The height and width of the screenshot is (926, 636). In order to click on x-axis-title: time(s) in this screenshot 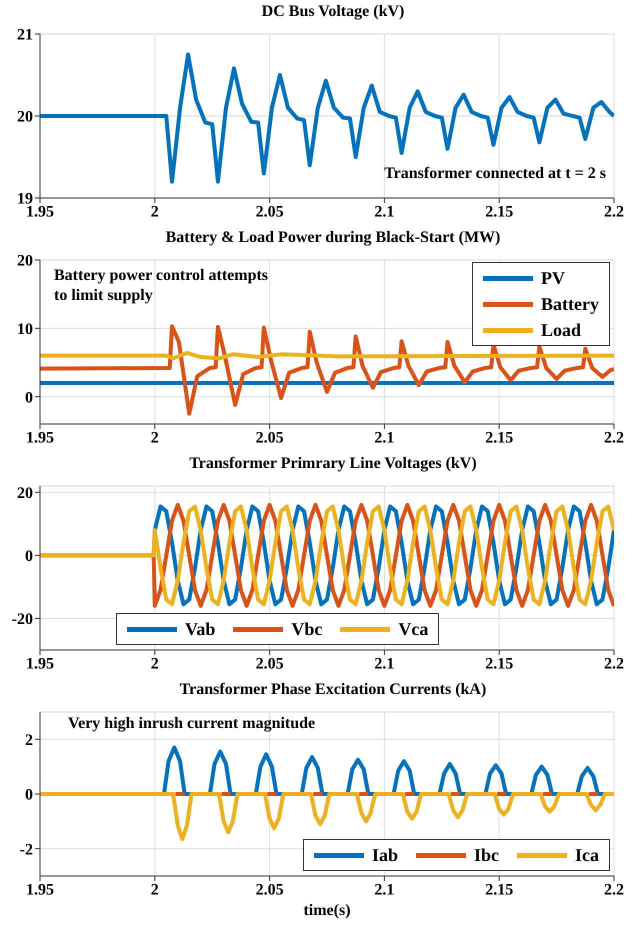, I will do `click(327, 910)`.